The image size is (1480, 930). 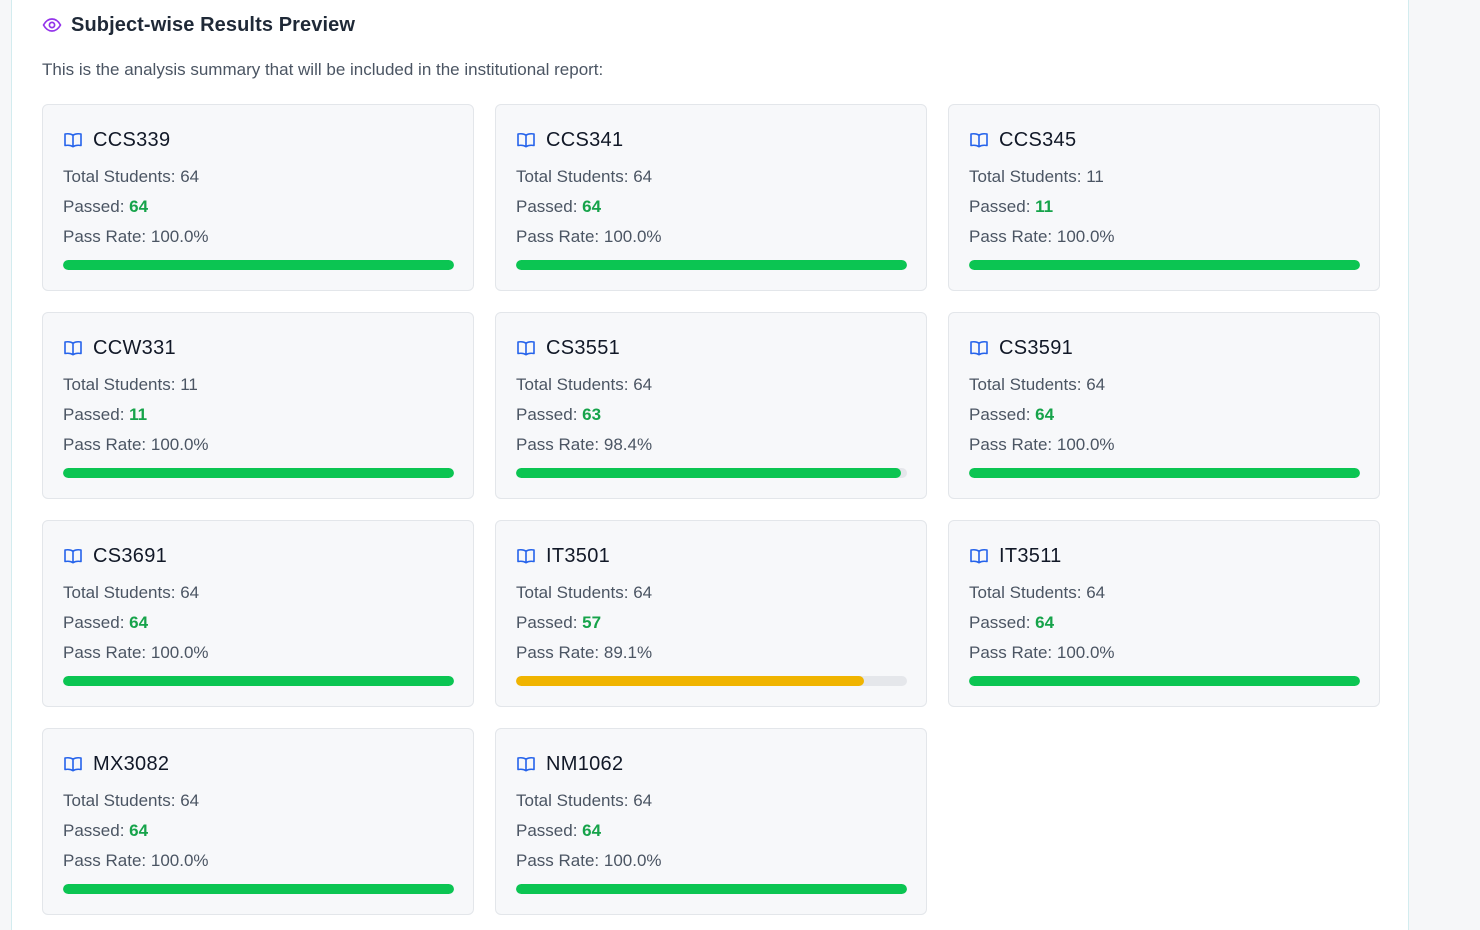 I want to click on subject-code: CS3591, so click(x=1036, y=347).